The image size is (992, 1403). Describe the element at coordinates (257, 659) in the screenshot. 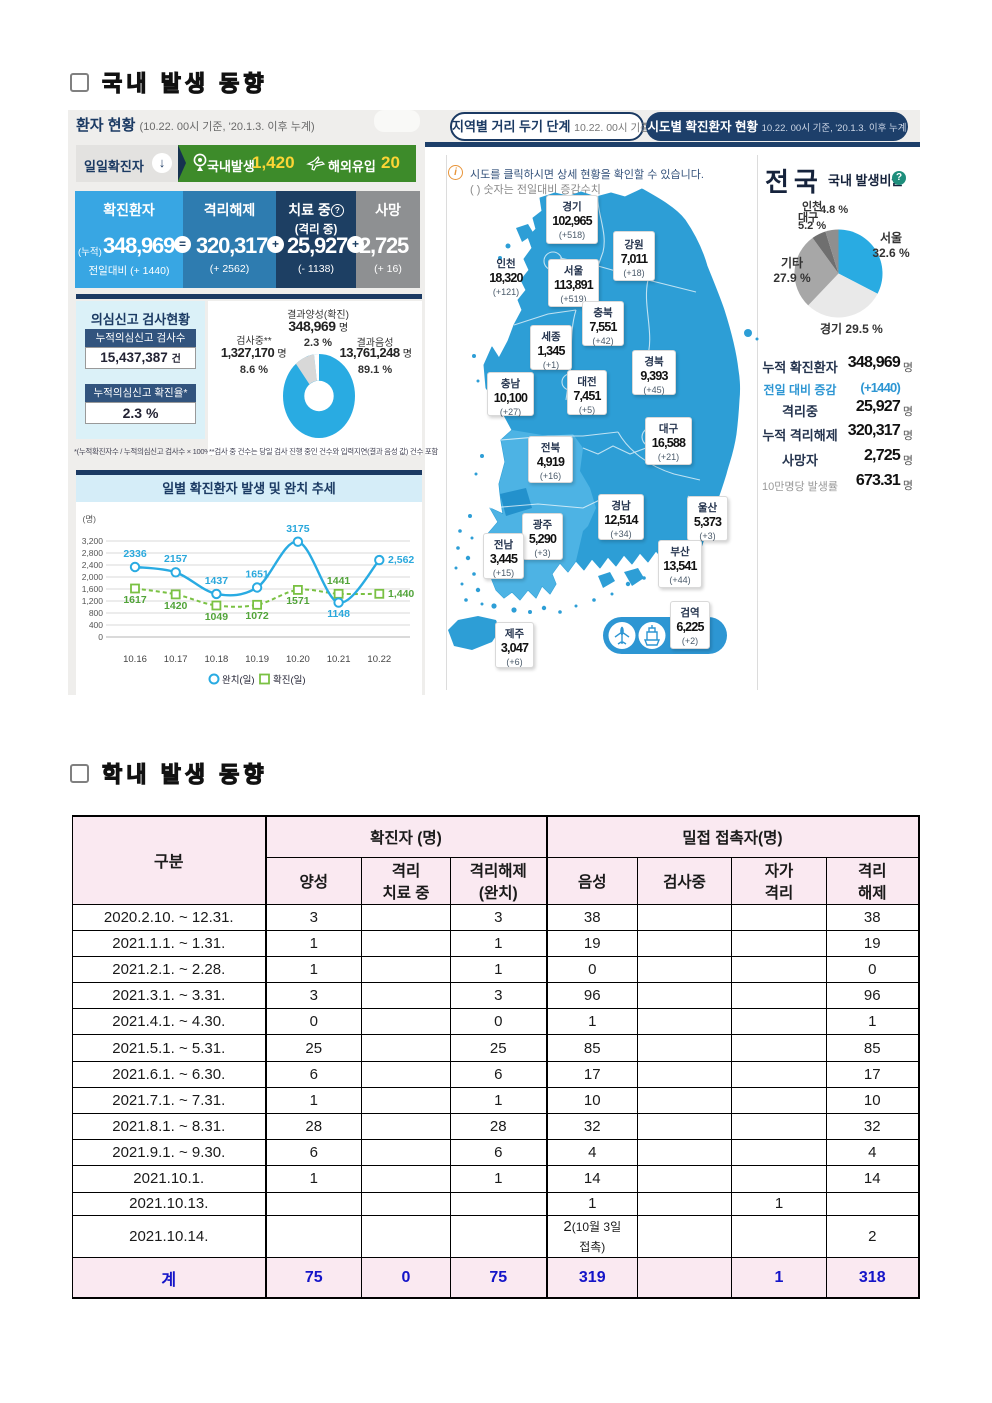

I see `svg-text: 10.19` at that location.